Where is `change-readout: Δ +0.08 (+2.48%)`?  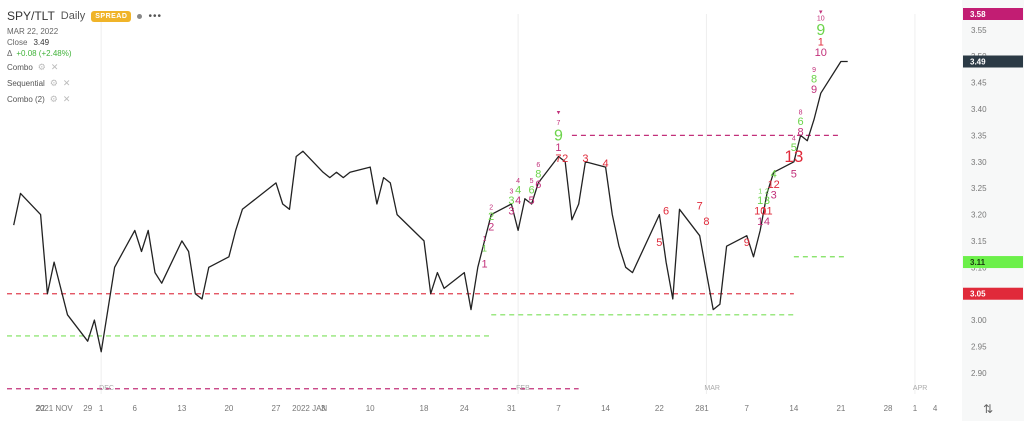 change-readout: Δ +0.08 (+2.48%) is located at coordinates (39, 53).